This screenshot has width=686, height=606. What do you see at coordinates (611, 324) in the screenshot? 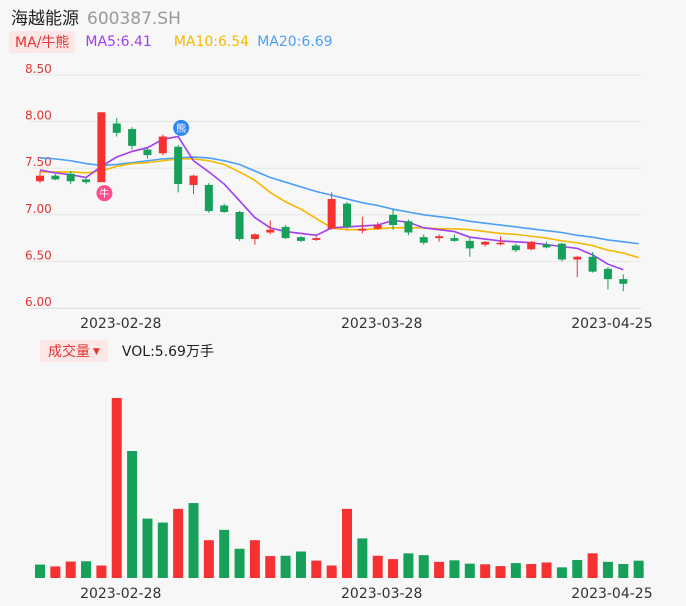
I see `x-tick-label: 2023-04-25` at bounding box center [611, 324].